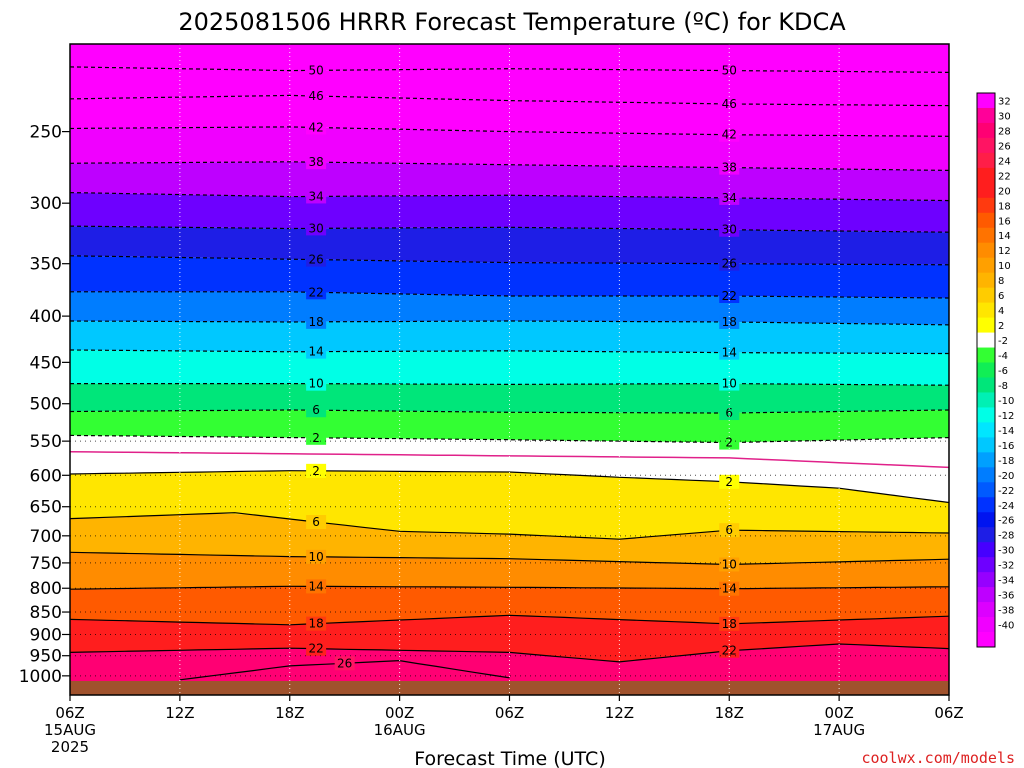 Image resolution: width=1024 pixels, height=768 pixels. I want to click on colorbar-frame, so click(986, 370).